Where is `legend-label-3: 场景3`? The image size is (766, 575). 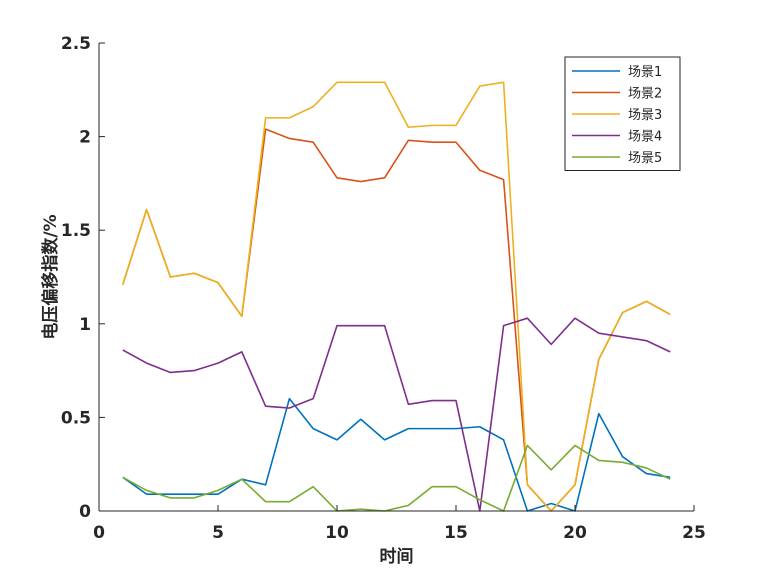 legend-label-3: 场景3 is located at coordinates (645, 115).